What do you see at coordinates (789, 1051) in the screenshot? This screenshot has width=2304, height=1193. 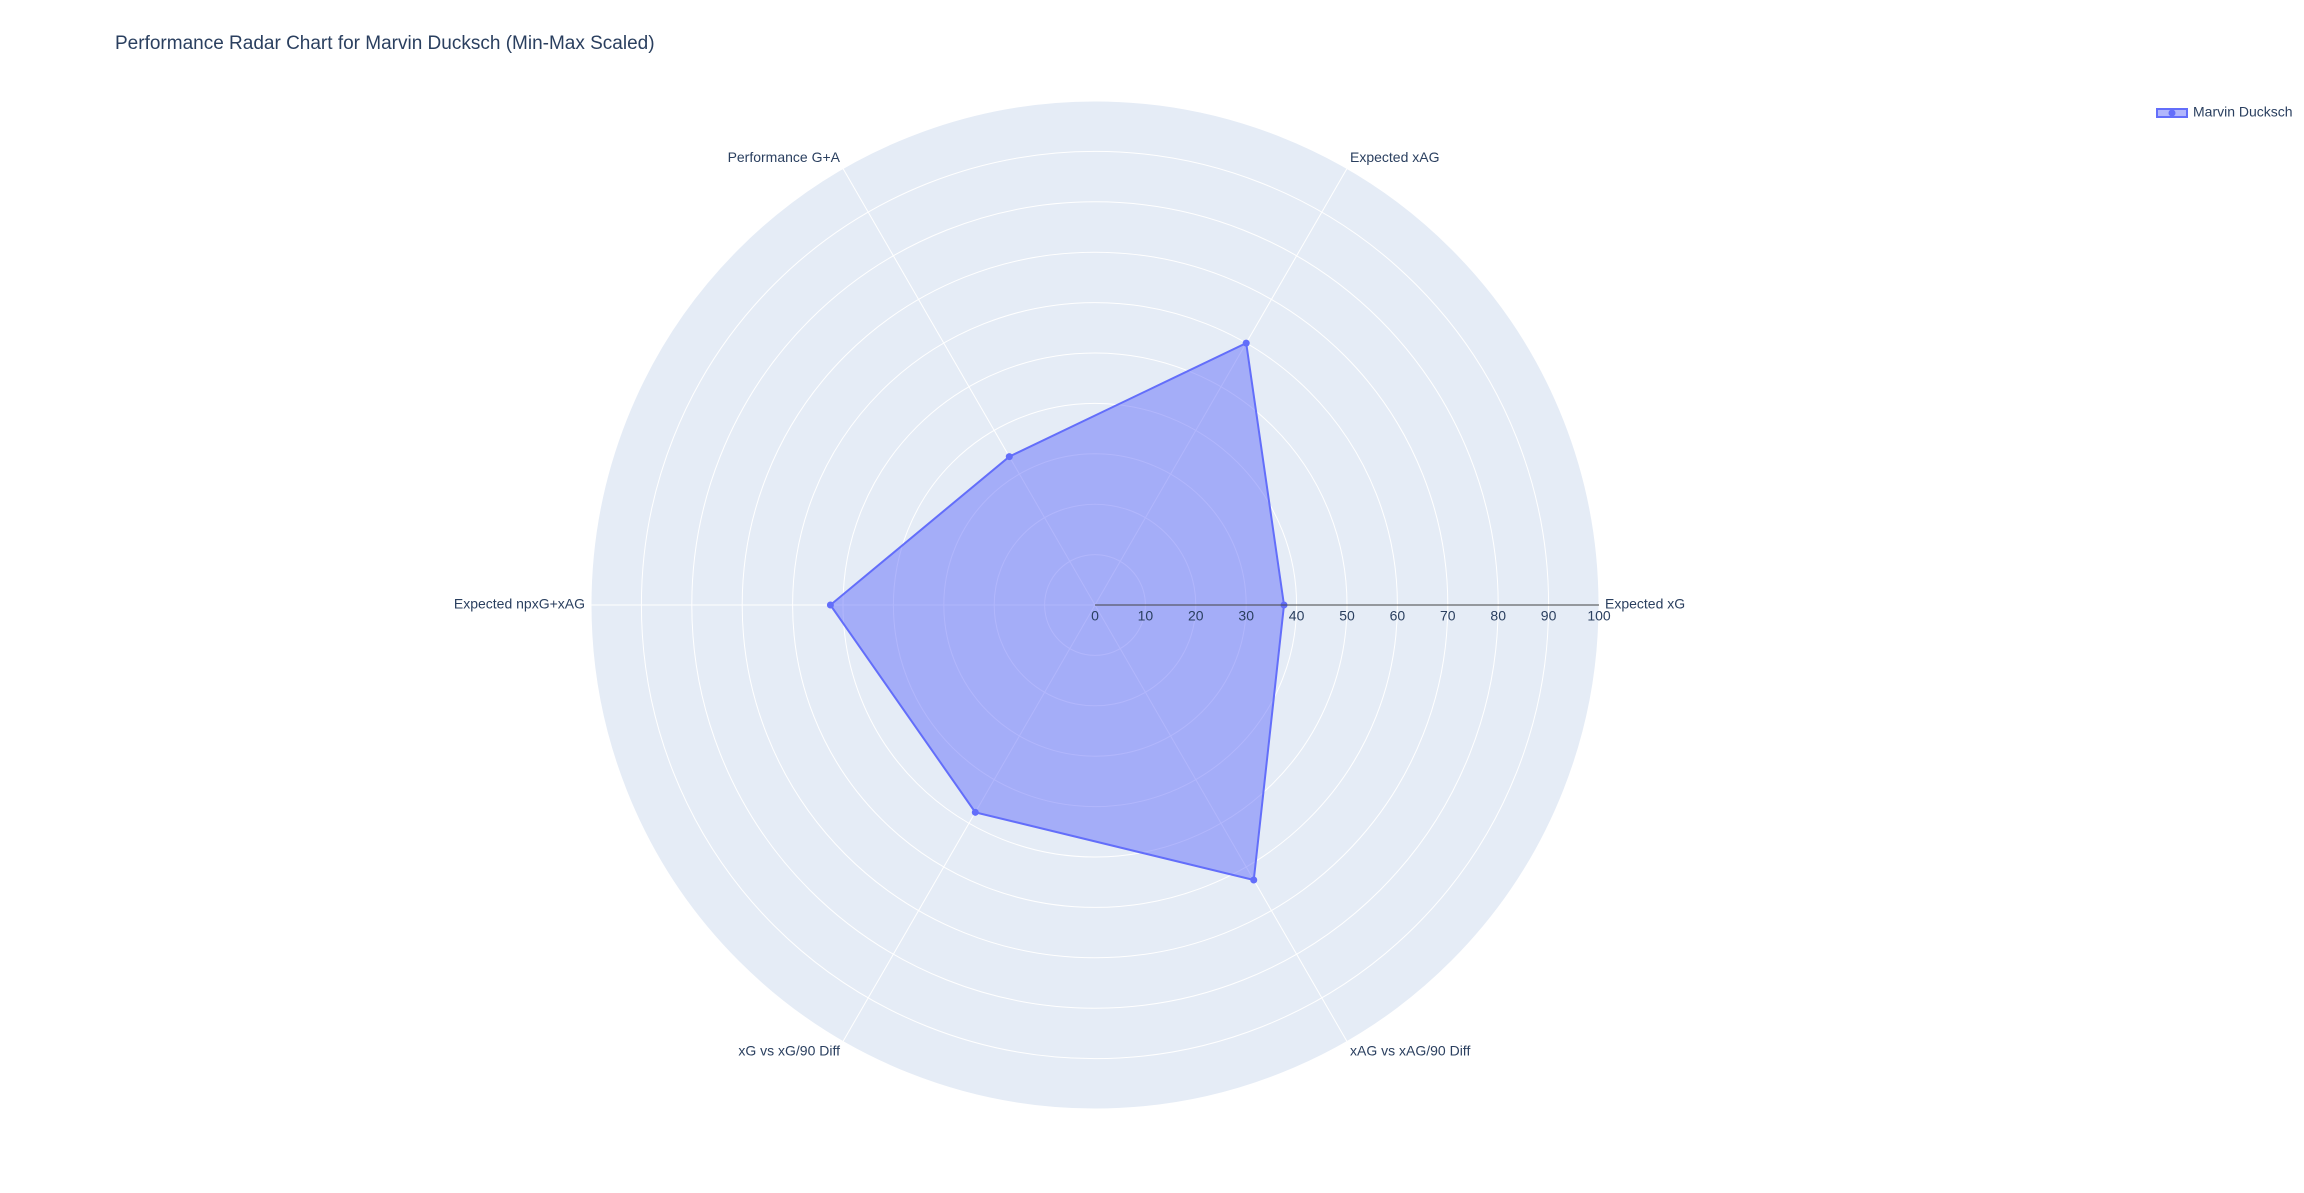 I see `angular-tick-label: xG vs xG/90 Diff` at bounding box center [789, 1051].